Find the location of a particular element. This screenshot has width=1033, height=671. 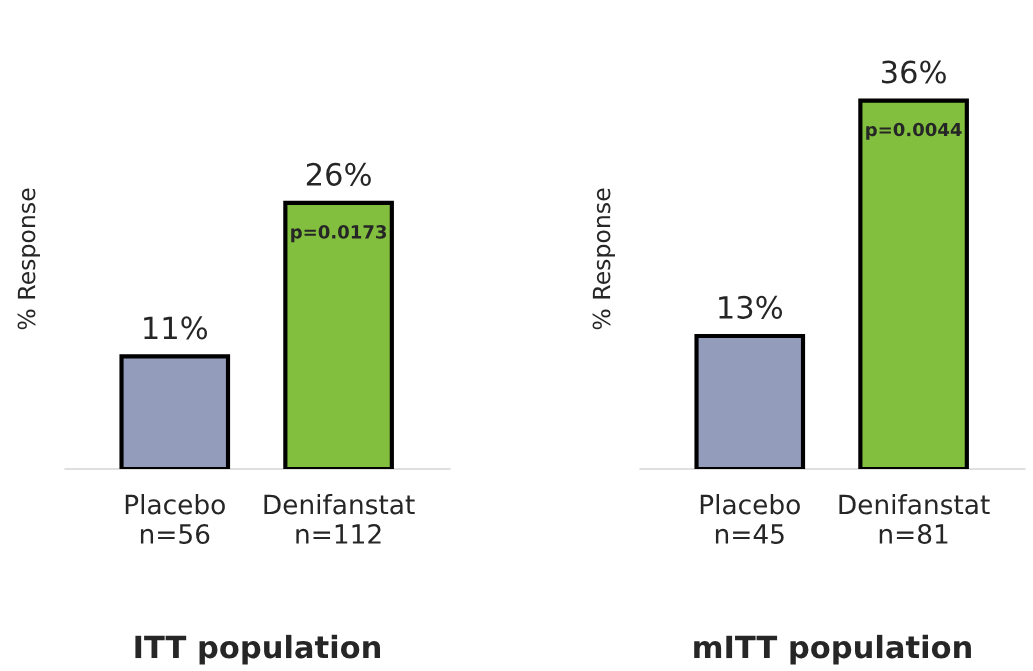

x-tick-label: Denifanstat n=112 is located at coordinates (339, 519).